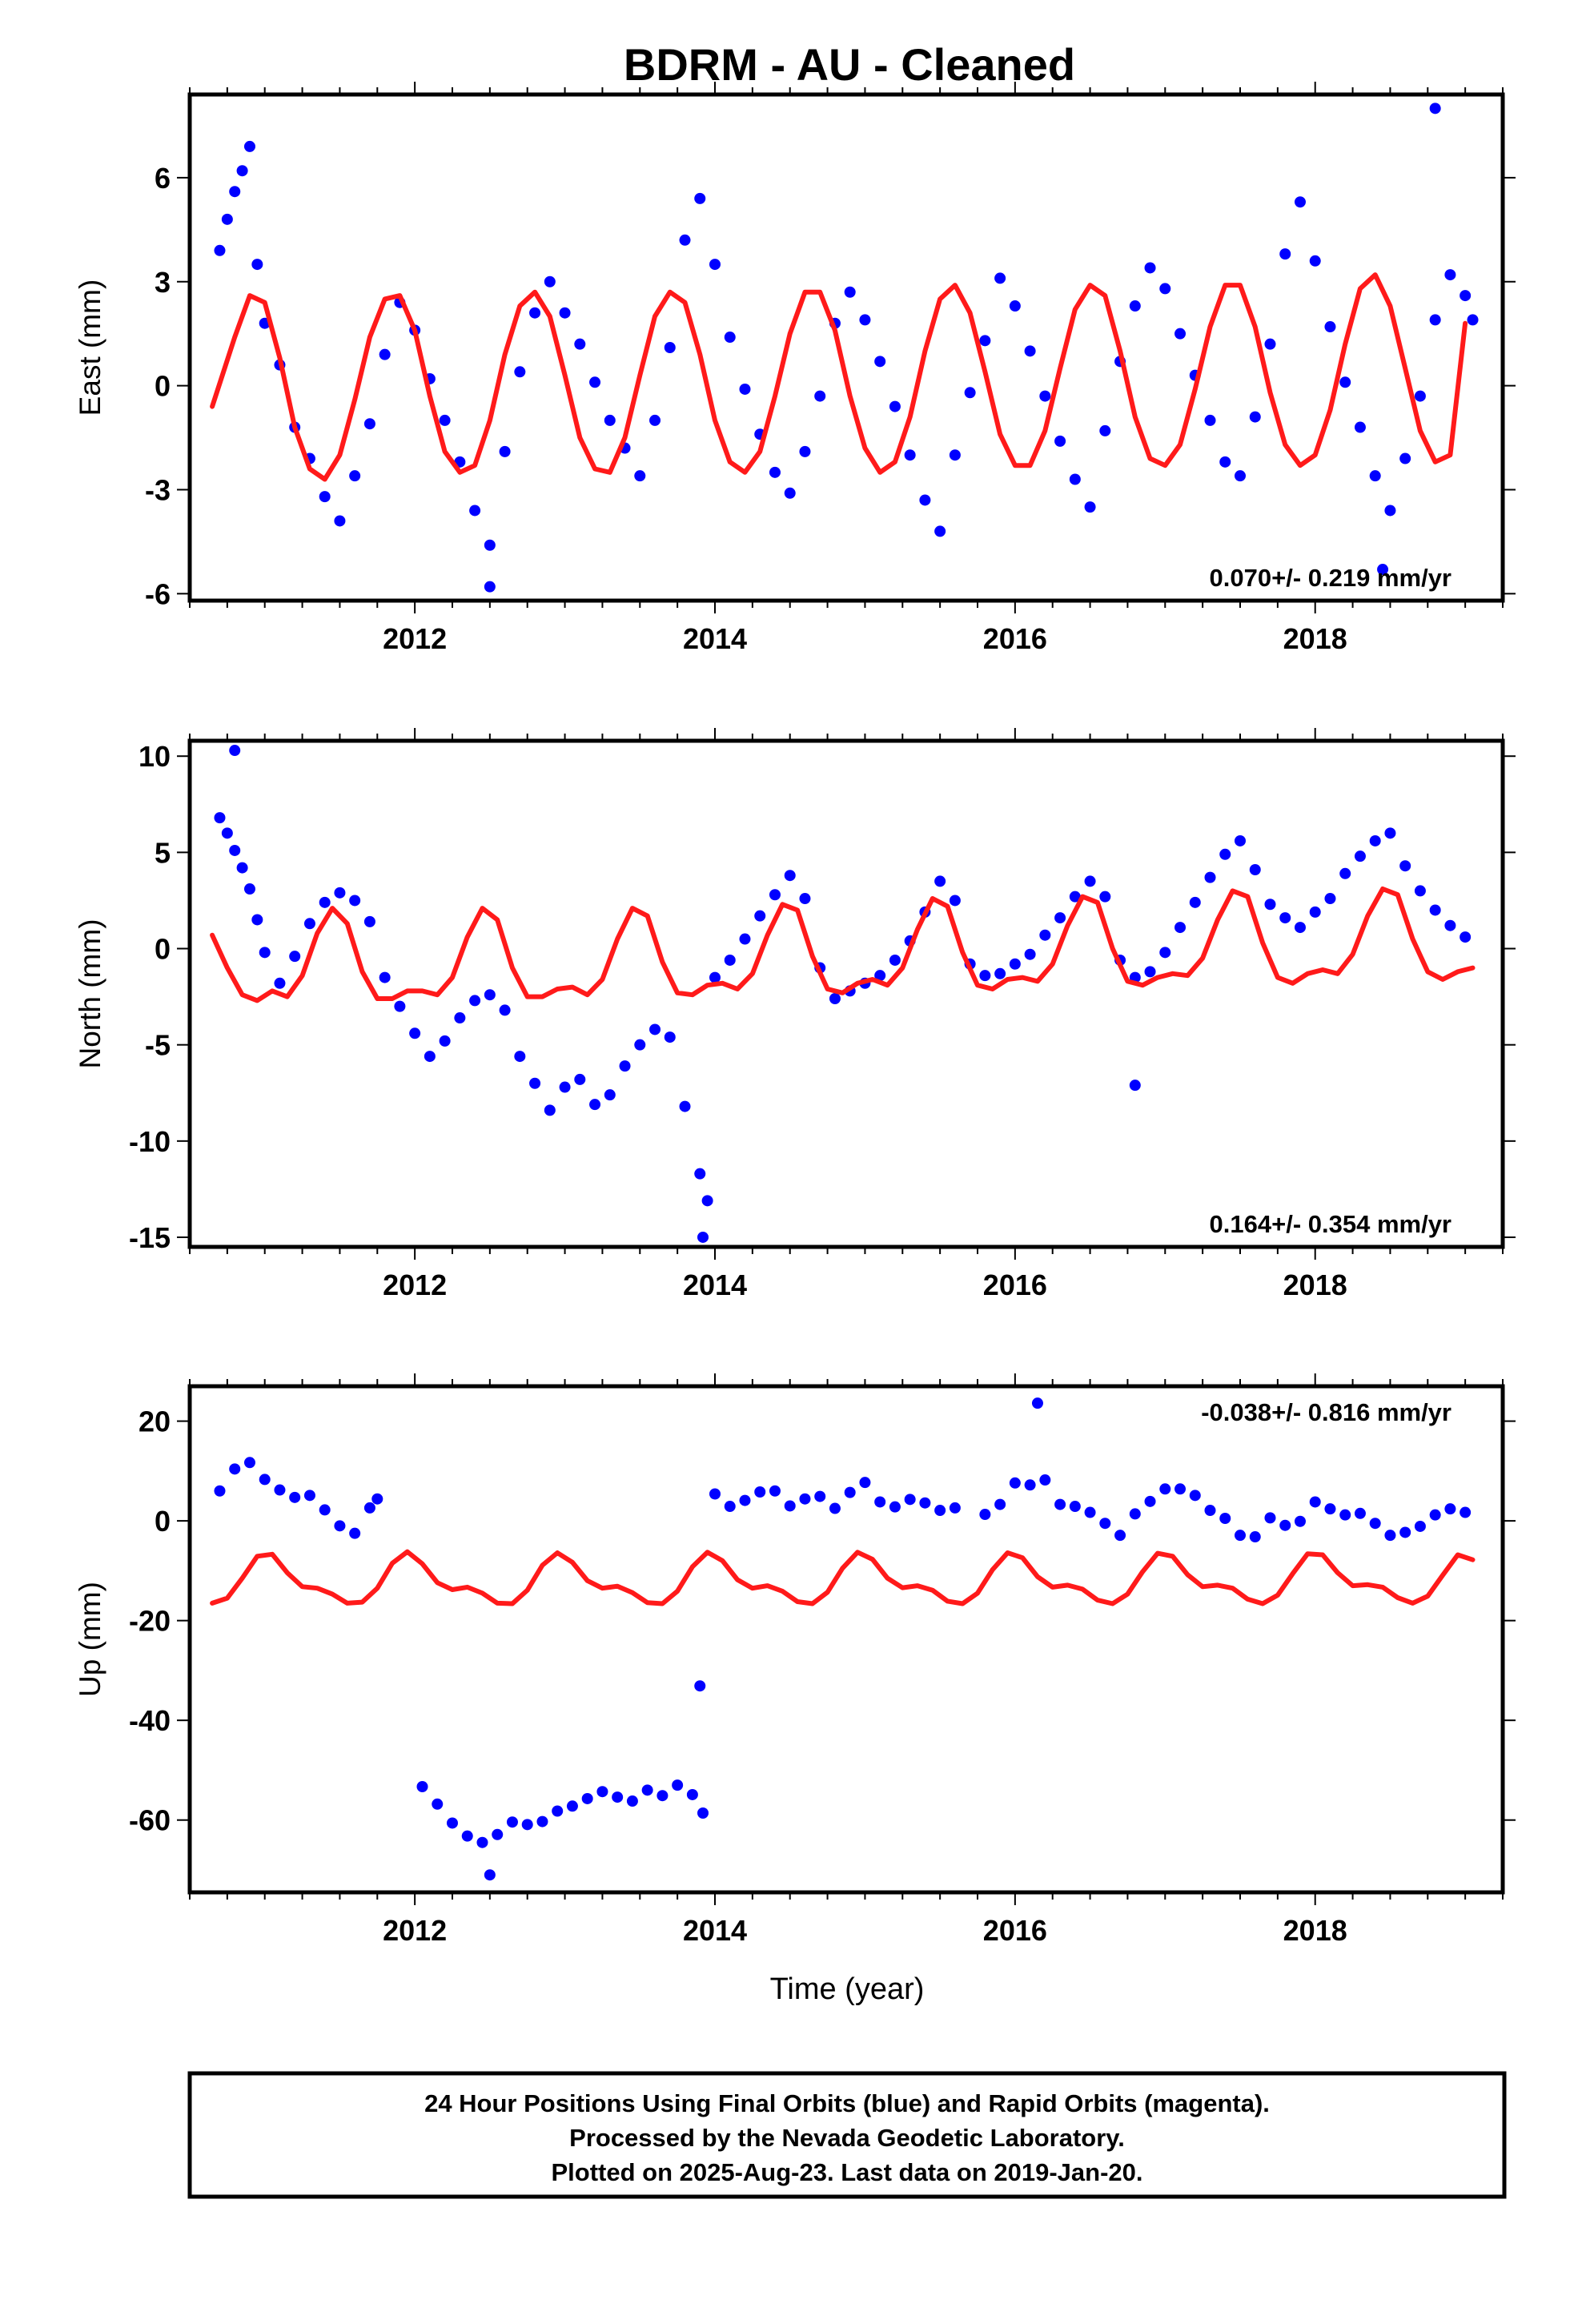 The width and height of the screenshot is (1582, 2324). What do you see at coordinates (1327, 1412) in the screenshot?
I see `rate-label: -0.038+/- 0.816 mm/yr` at bounding box center [1327, 1412].